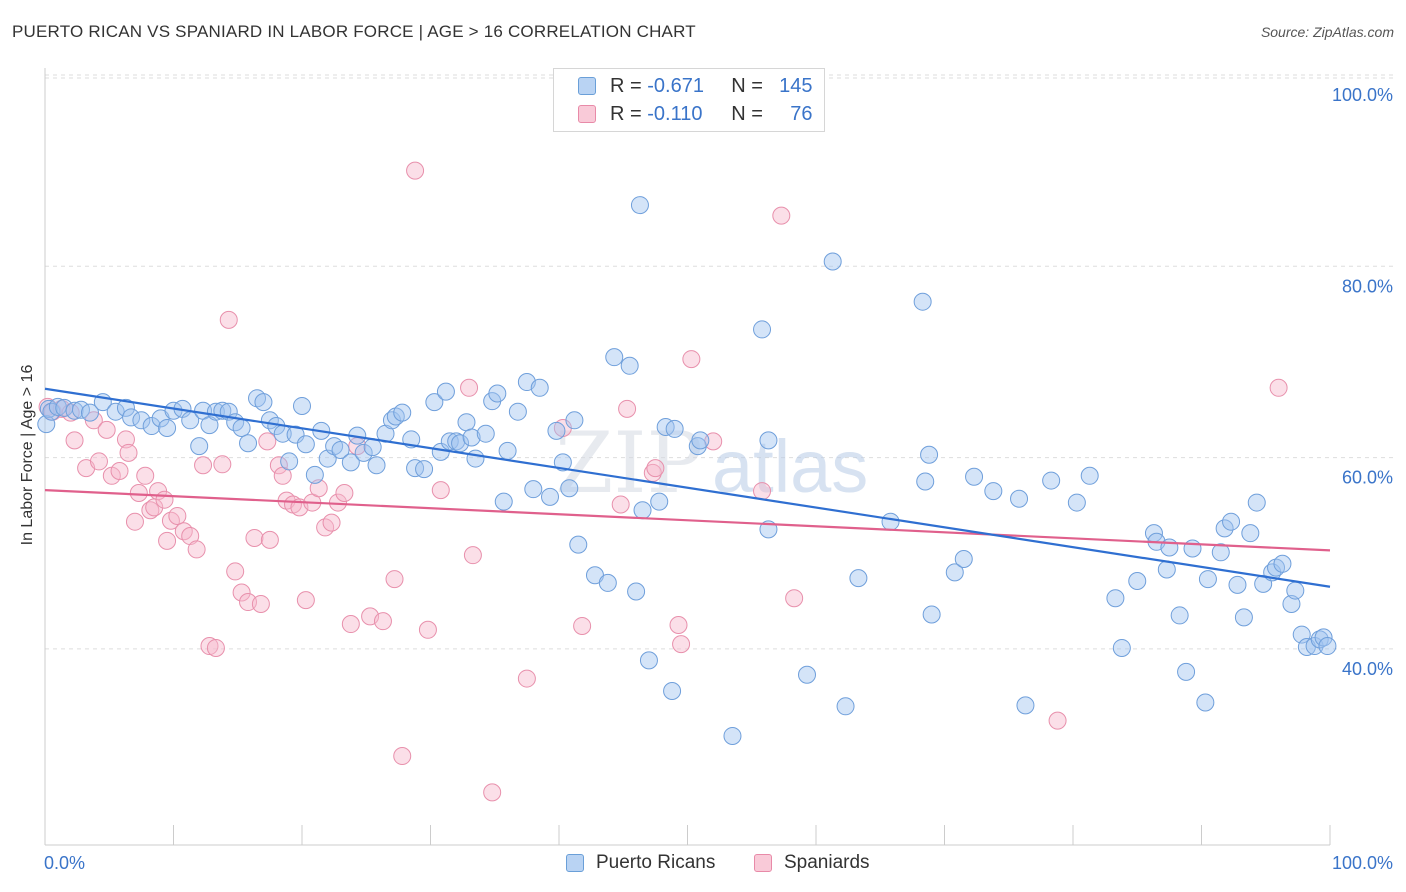  I want to click on y-tick-label: 80.0%, so click(1367, 286).